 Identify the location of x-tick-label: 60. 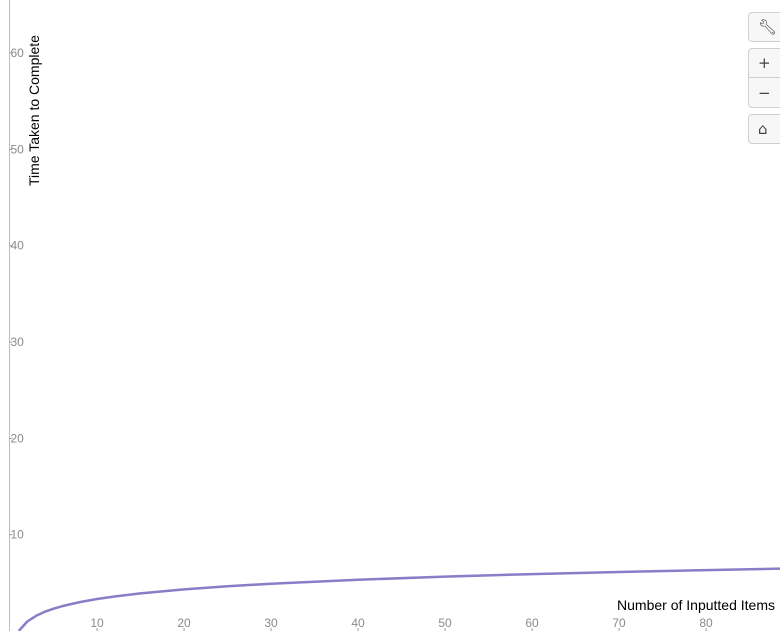
(532, 623).